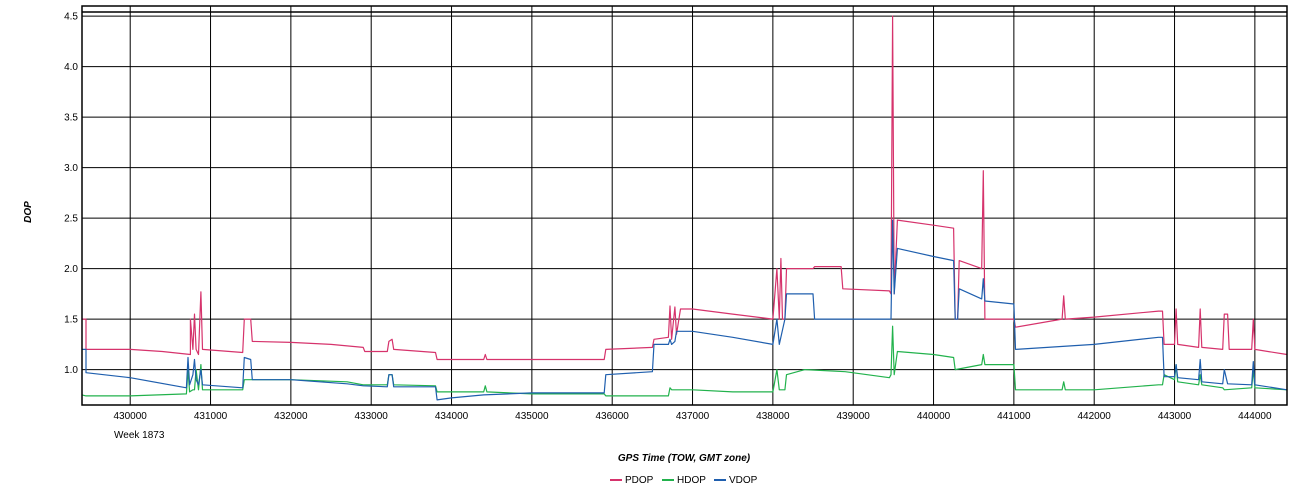 This screenshot has width=1291, height=493. Describe the element at coordinates (71, 370) in the screenshot. I see `y-tick-label: 1.0` at that location.